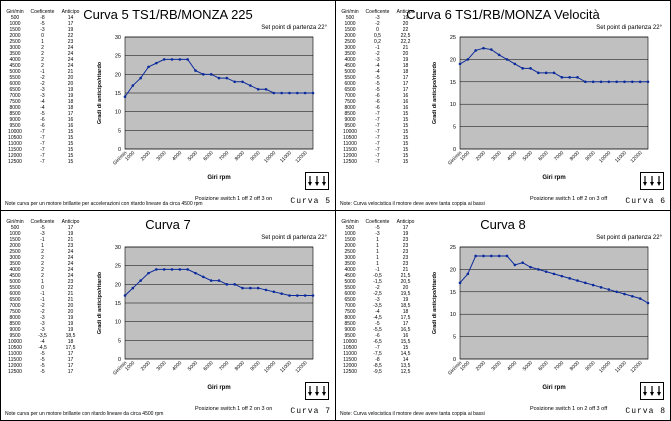  I want to click on table-cell: -8,5, so click(377, 366).